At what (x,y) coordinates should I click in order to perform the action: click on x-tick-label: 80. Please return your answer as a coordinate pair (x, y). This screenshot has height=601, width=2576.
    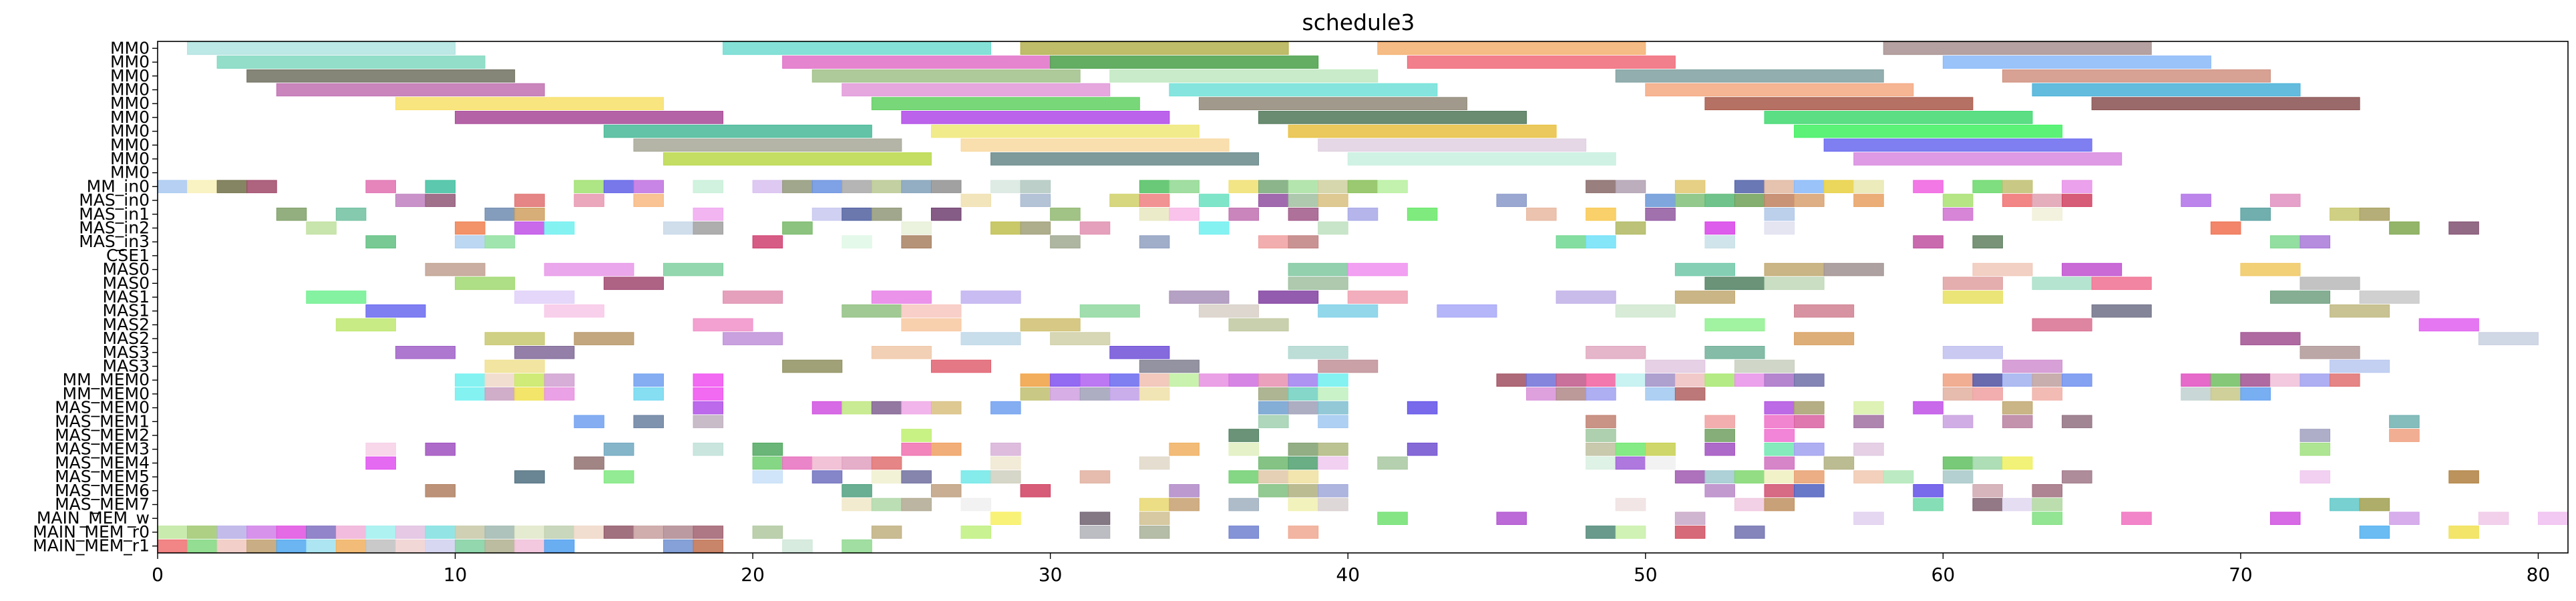
    Looking at the image, I should click on (2539, 575).